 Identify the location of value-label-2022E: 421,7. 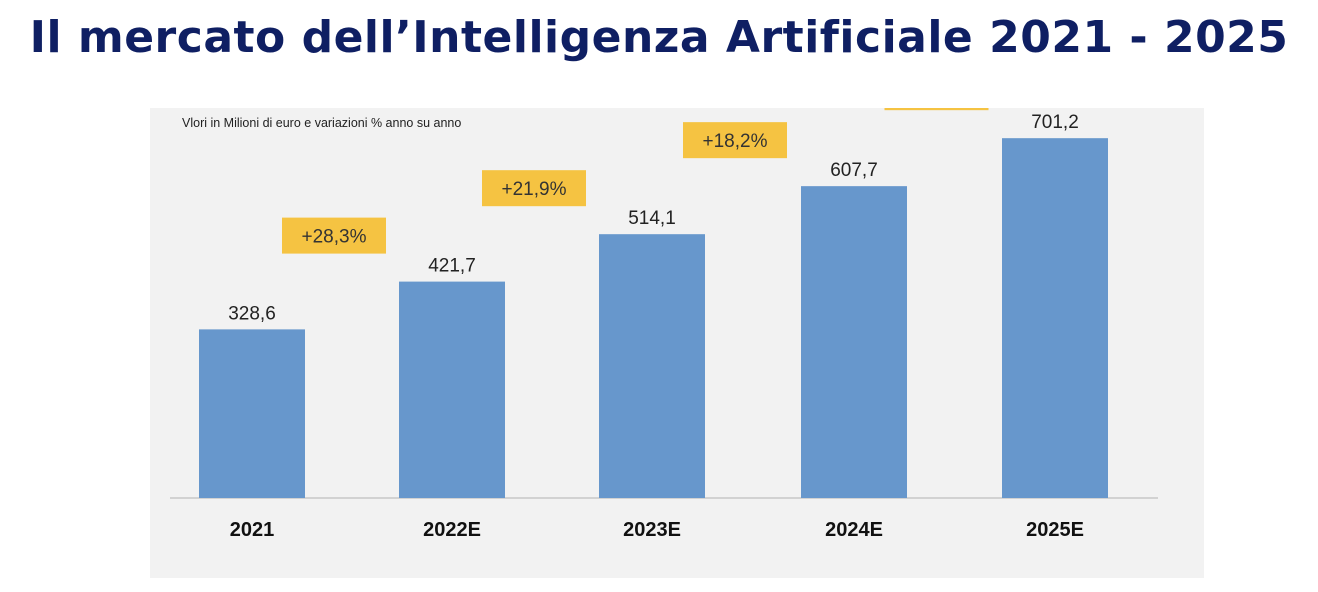
(452, 266).